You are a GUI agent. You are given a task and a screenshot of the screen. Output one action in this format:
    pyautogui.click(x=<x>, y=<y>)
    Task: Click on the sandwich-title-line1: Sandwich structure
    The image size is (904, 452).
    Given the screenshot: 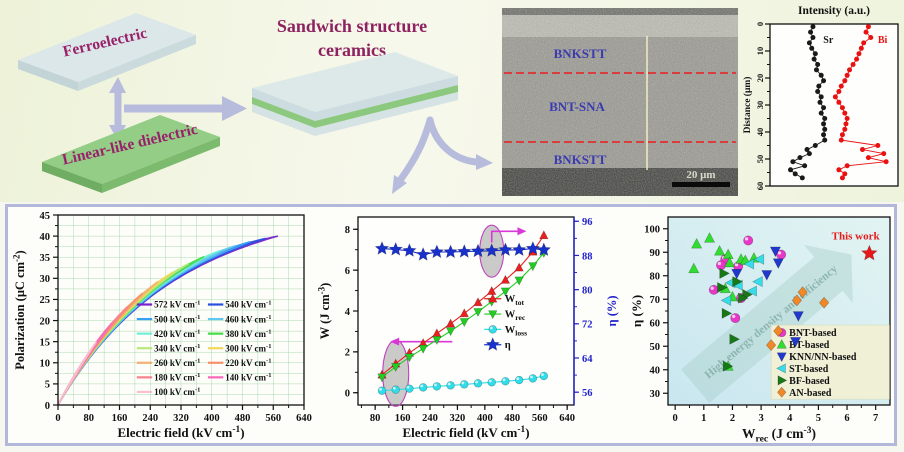 What is the action you would take?
    pyautogui.click(x=352, y=26)
    